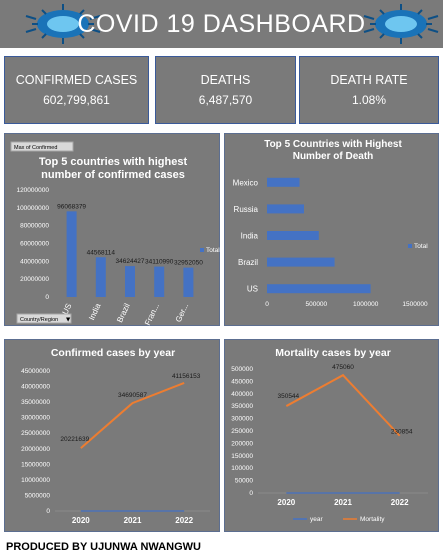  I want to click on data-label: 34690587, so click(132, 395).